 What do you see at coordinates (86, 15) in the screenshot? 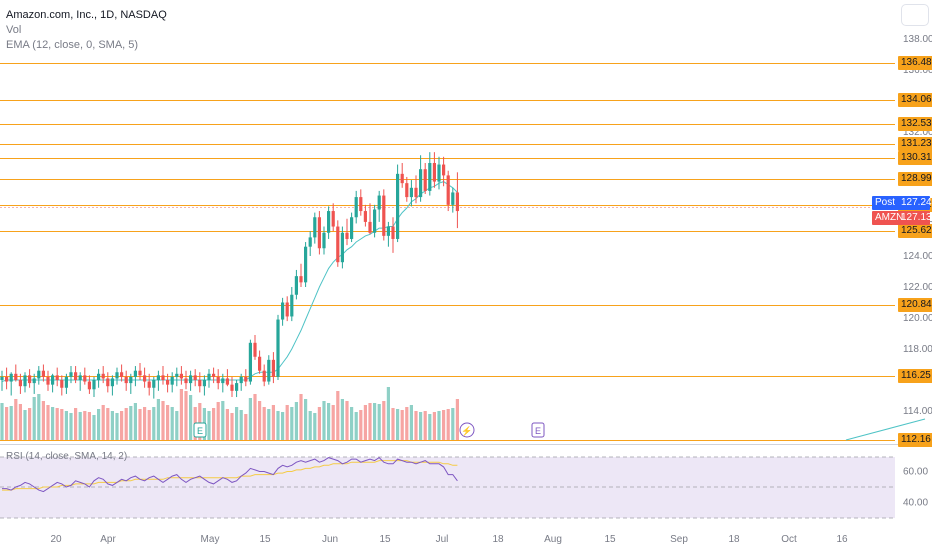
I see `symbol-title: Amazon.com, Inc., 1D, NASDAQ` at bounding box center [86, 15].